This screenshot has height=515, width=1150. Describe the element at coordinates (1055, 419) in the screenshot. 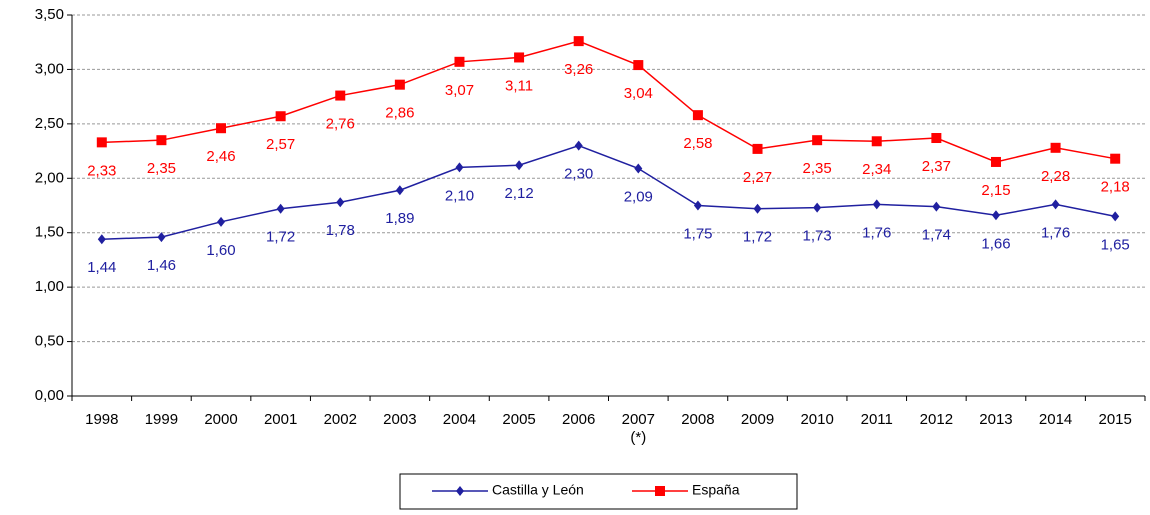

I see `x-tick-label: 2014` at that location.